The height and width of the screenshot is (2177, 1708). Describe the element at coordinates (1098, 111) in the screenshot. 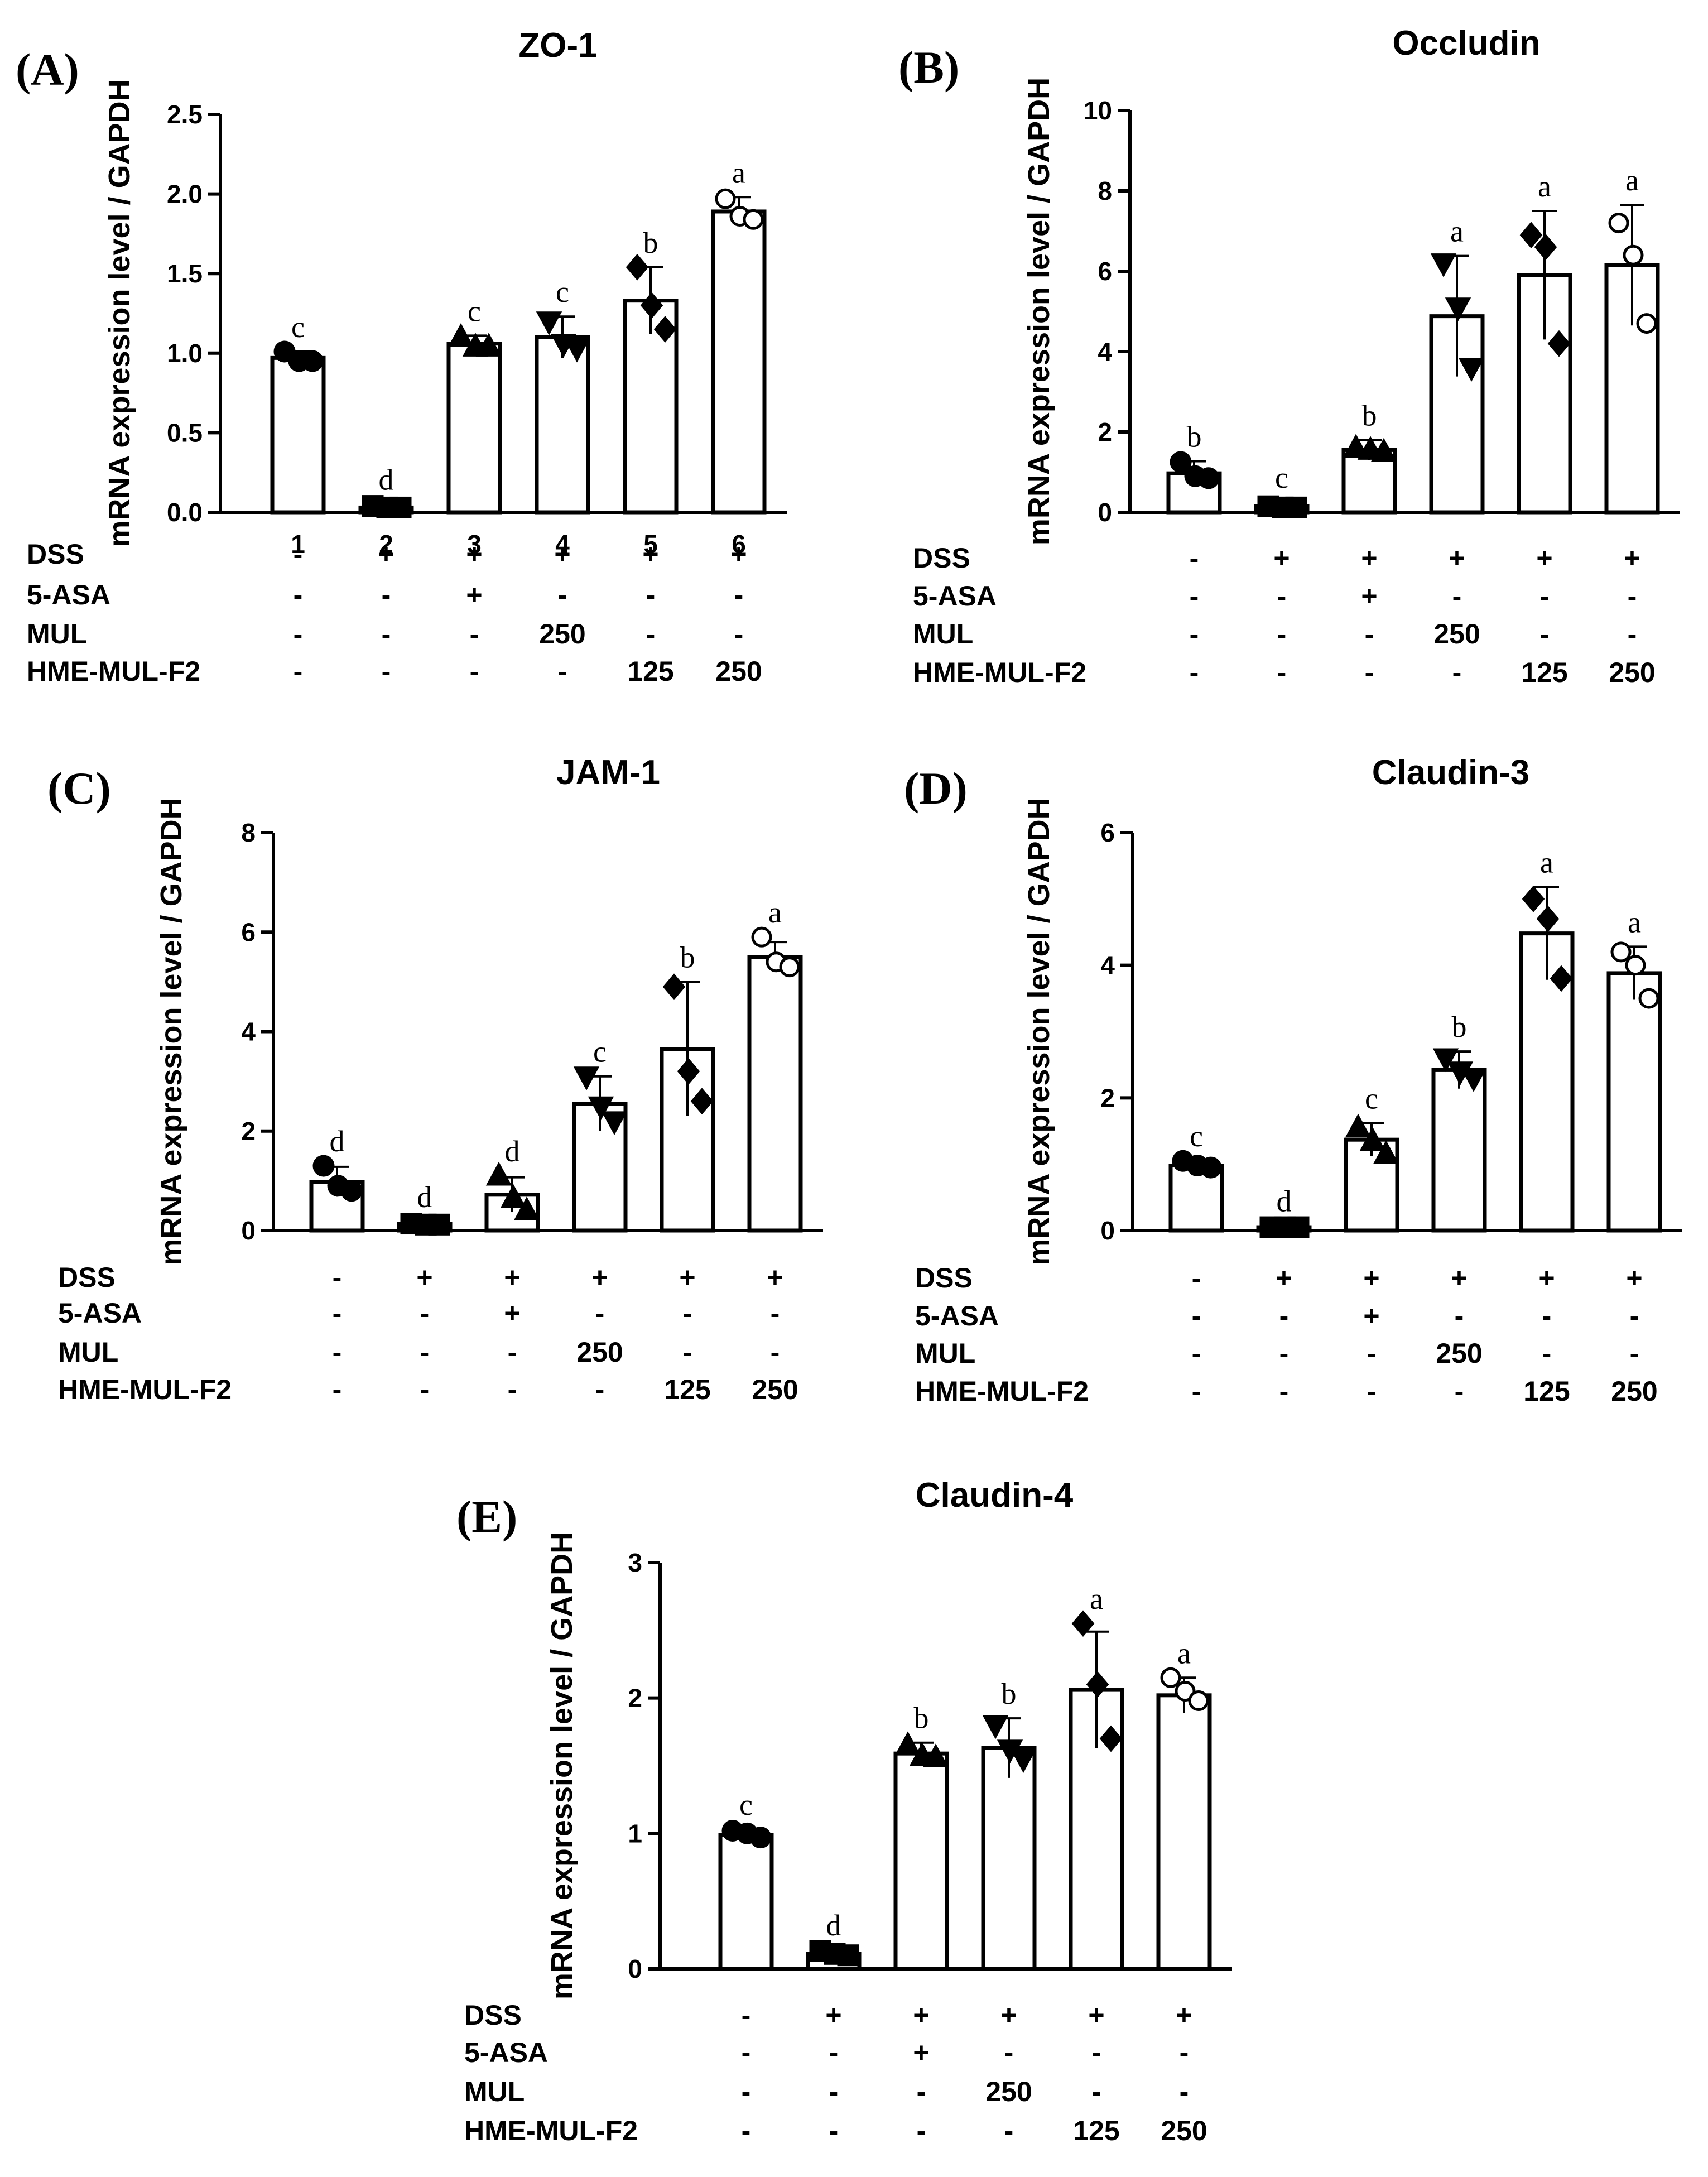

I see `y-tick-label: 10` at that location.